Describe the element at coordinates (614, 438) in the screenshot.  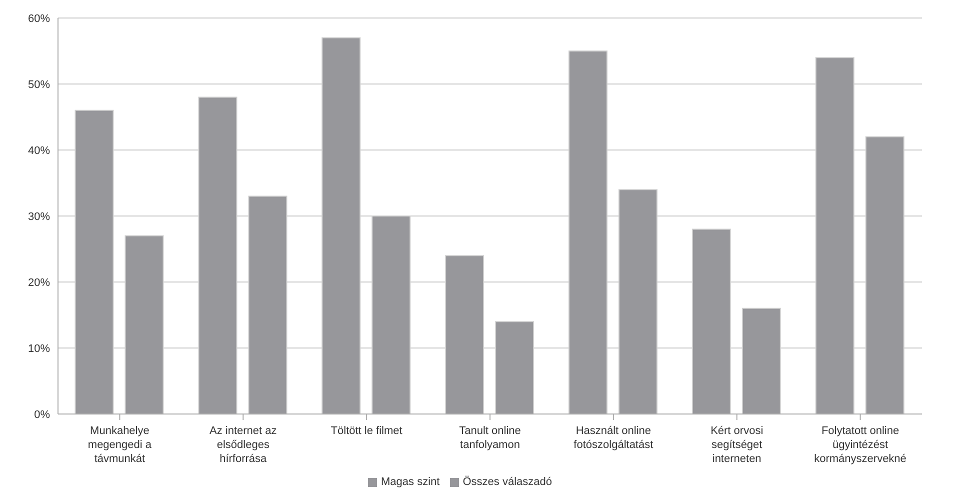
I see `x-tick-label: Használt online fotószolgáltatást` at that location.